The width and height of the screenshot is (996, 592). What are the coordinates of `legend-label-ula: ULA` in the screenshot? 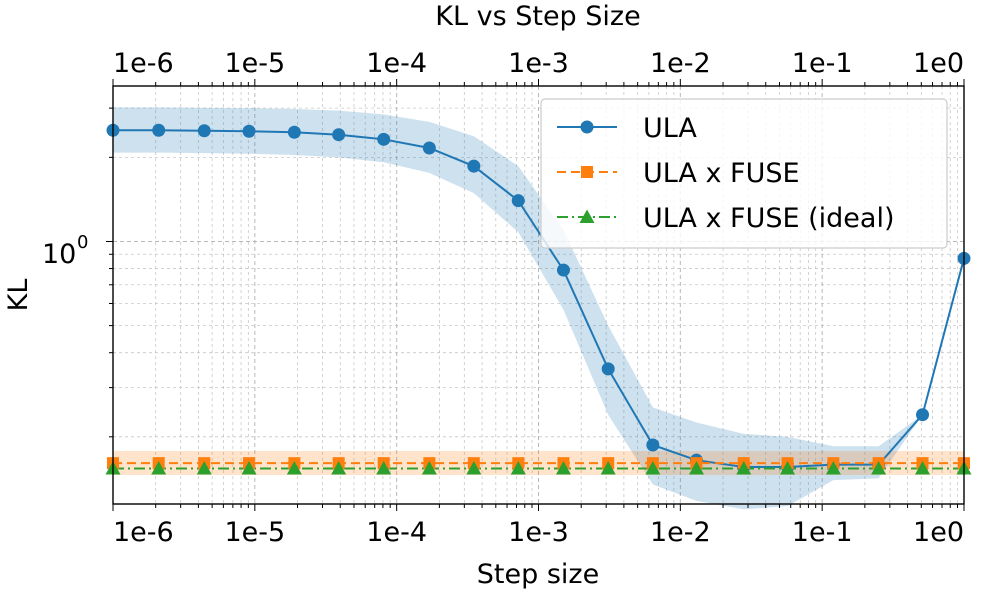 It's located at (670, 128).